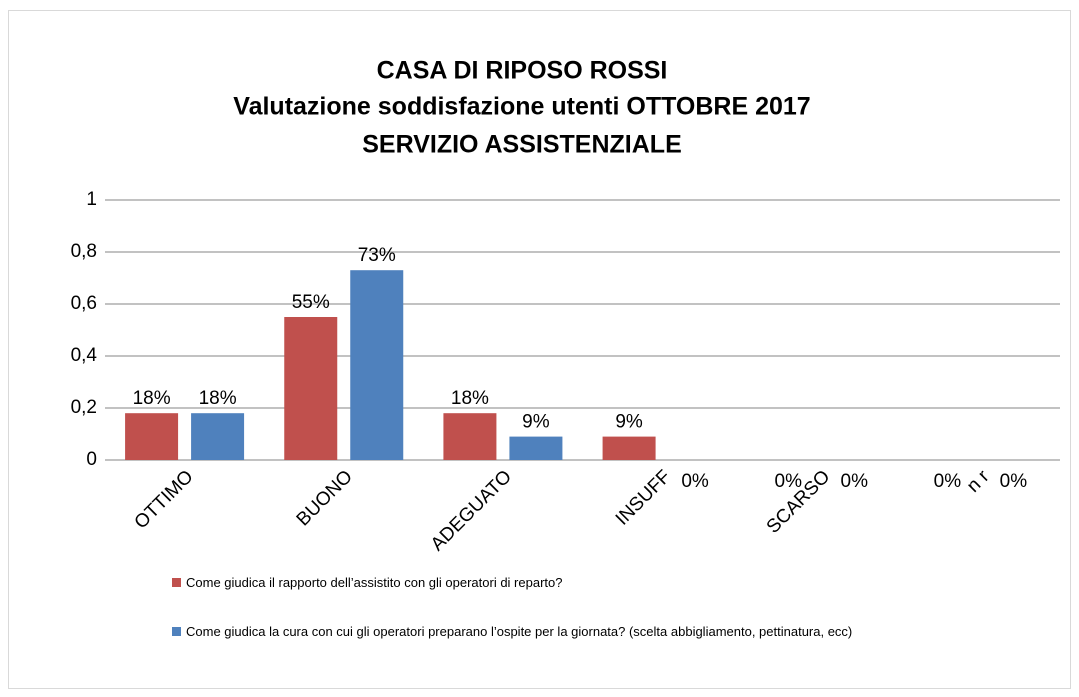  Describe the element at coordinates (91, 459) in the screenshot. I see `y-tick-label: 0` at that location.